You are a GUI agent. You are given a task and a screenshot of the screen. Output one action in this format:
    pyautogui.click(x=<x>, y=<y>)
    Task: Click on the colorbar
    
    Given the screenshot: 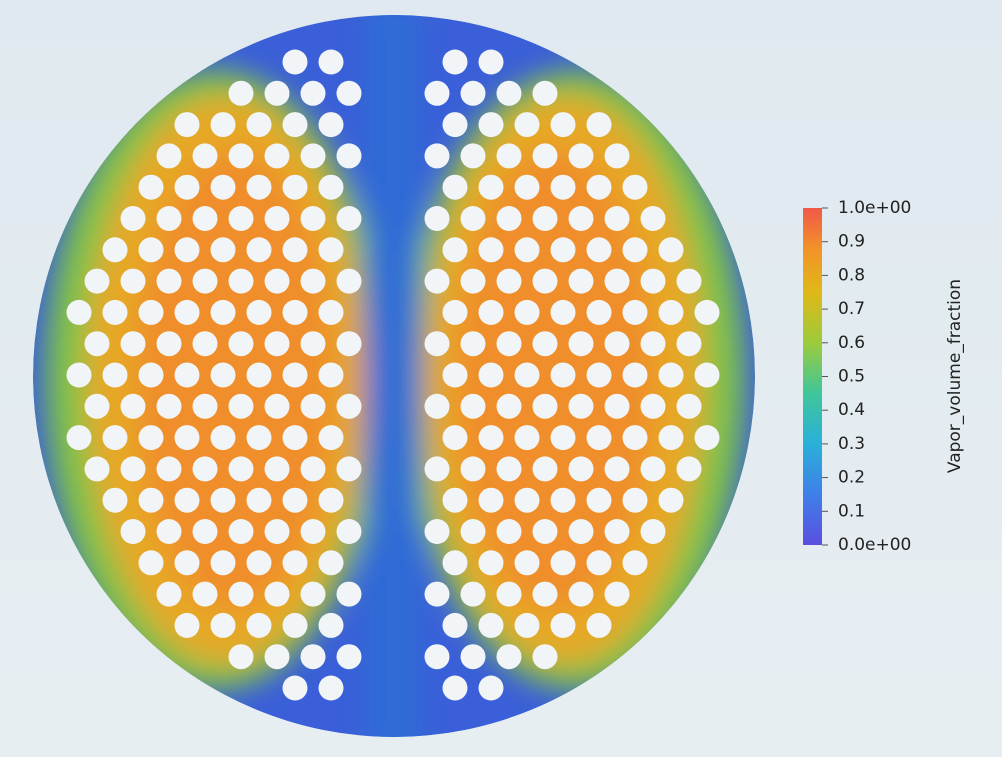 What is the action you would take?
    pyautogui.click(x=812, y=376)
    